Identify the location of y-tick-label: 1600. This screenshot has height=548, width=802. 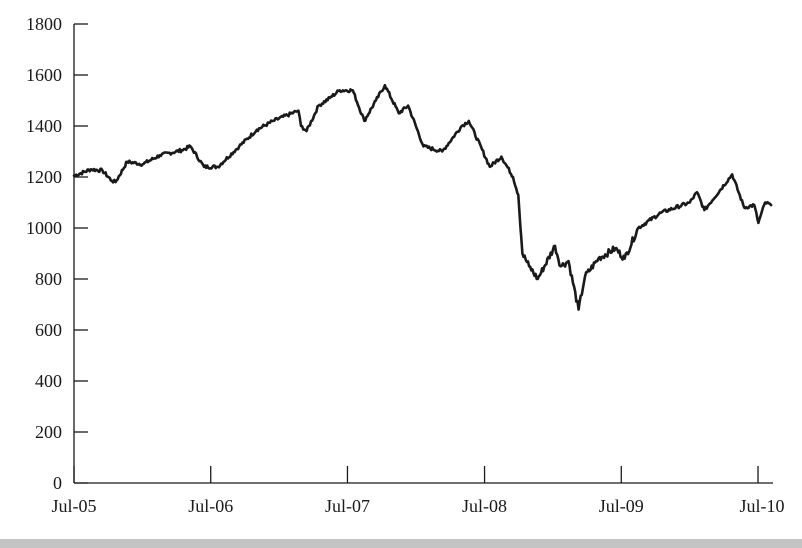
(44, 75).